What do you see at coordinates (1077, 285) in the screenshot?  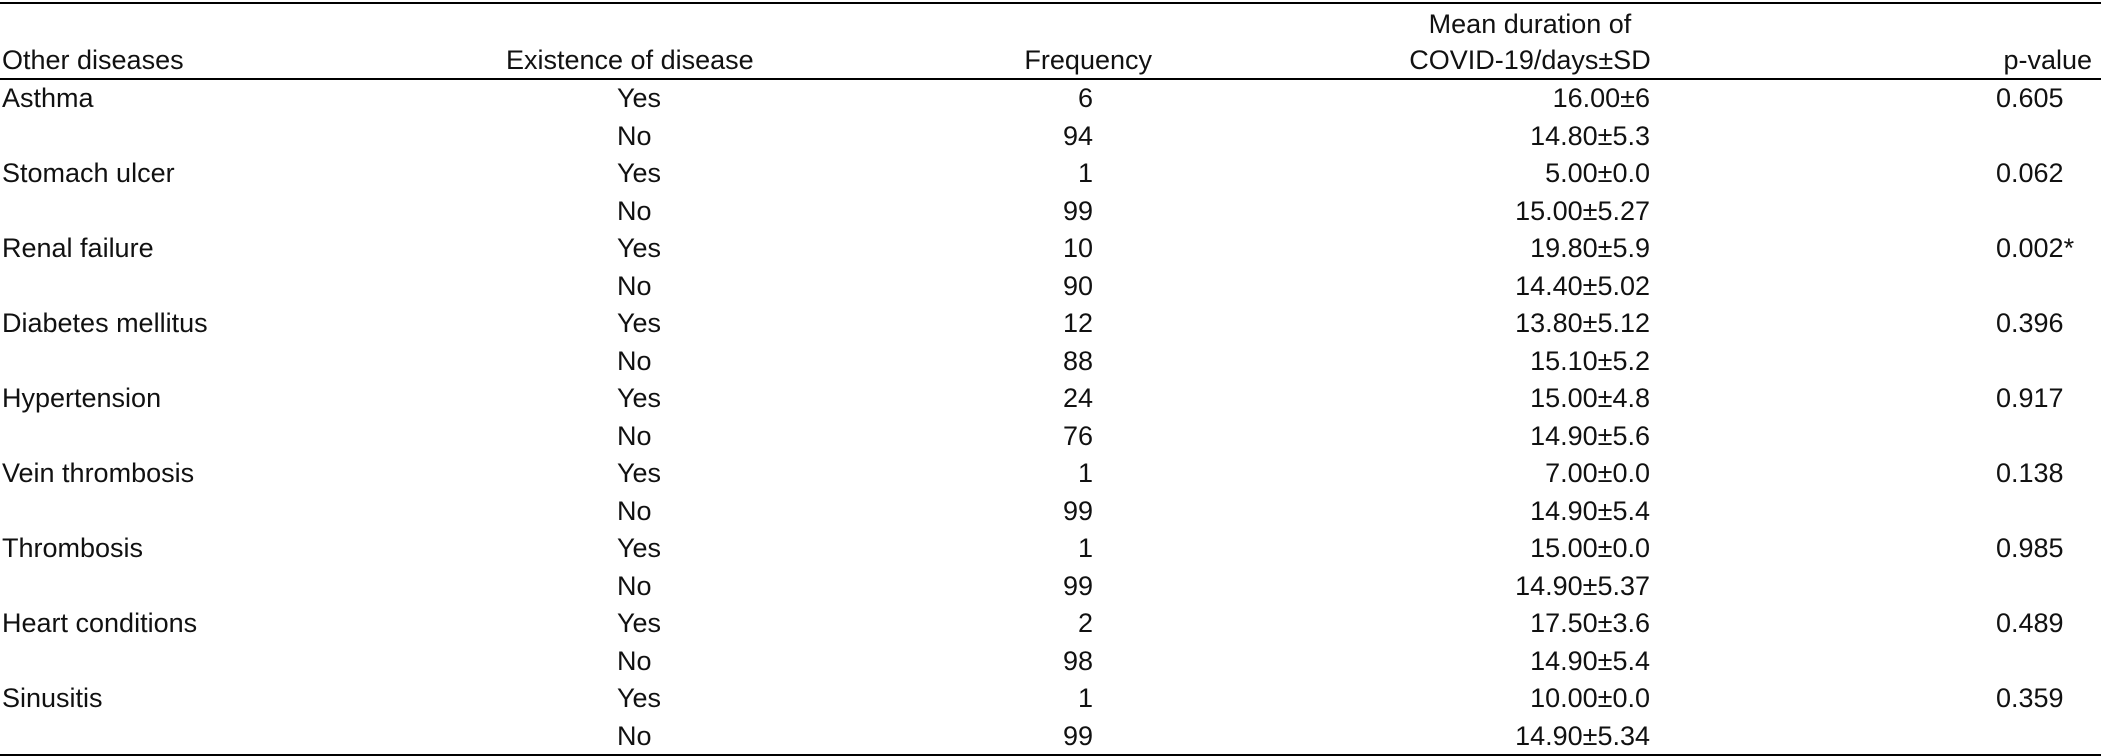 I see `frequency-cell: 90` at bounding box center [1077, 285].